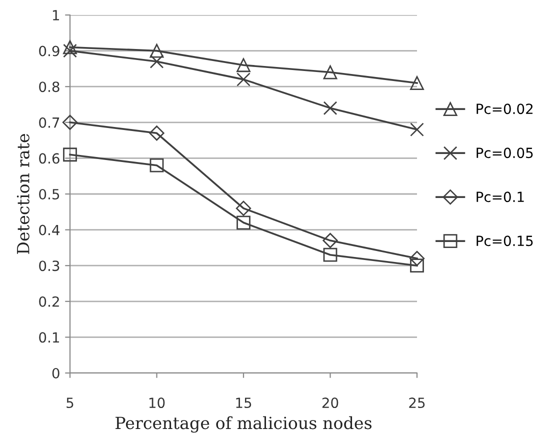  Describe the element at coordinates (49, 301) in the screenshot. I see `y-tick-label: 0.2` at that location.